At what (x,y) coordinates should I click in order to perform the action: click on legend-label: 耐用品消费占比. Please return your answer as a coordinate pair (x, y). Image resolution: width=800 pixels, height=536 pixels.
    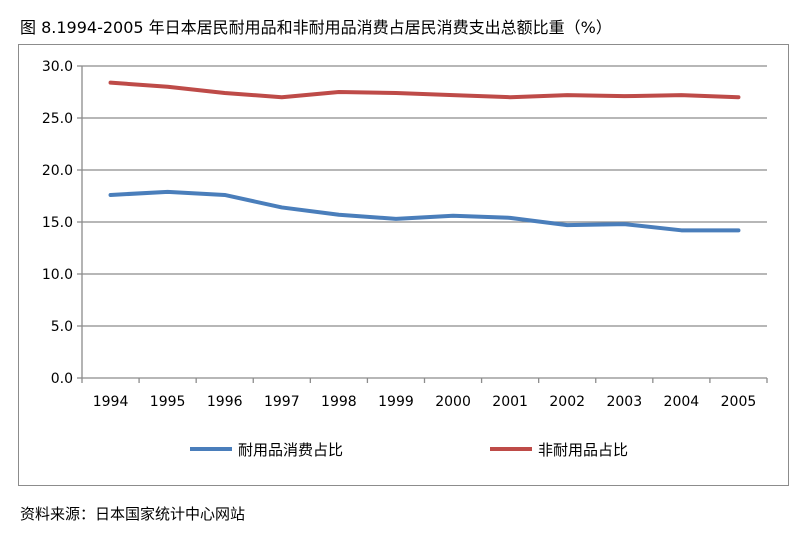
    Looking at the image, I should click on (290, 450).